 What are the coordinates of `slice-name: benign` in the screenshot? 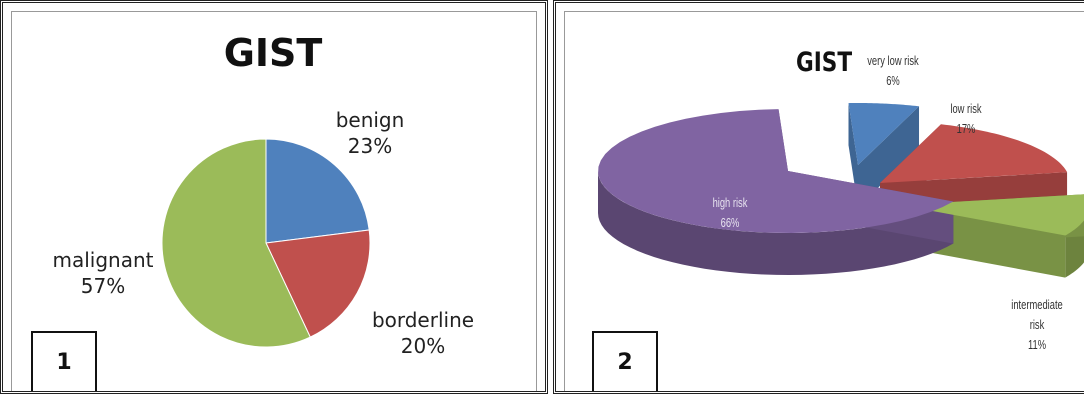 It's located at (370, 120).